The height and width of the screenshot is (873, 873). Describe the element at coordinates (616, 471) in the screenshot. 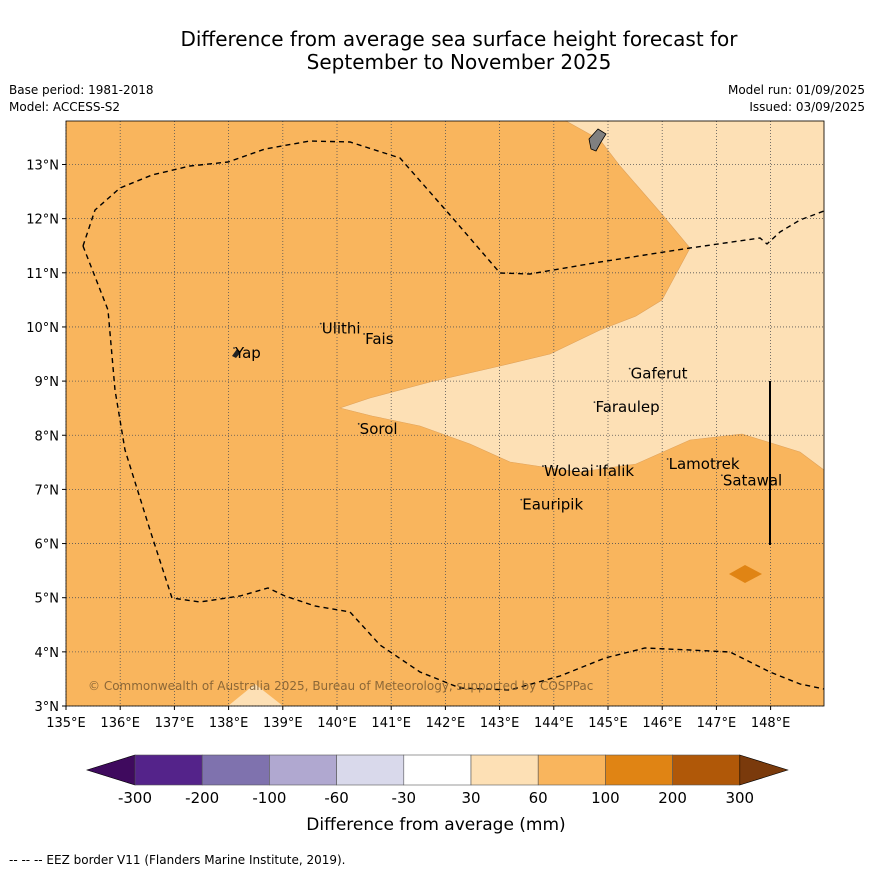

I see `place-label: Ifalik` at that location.